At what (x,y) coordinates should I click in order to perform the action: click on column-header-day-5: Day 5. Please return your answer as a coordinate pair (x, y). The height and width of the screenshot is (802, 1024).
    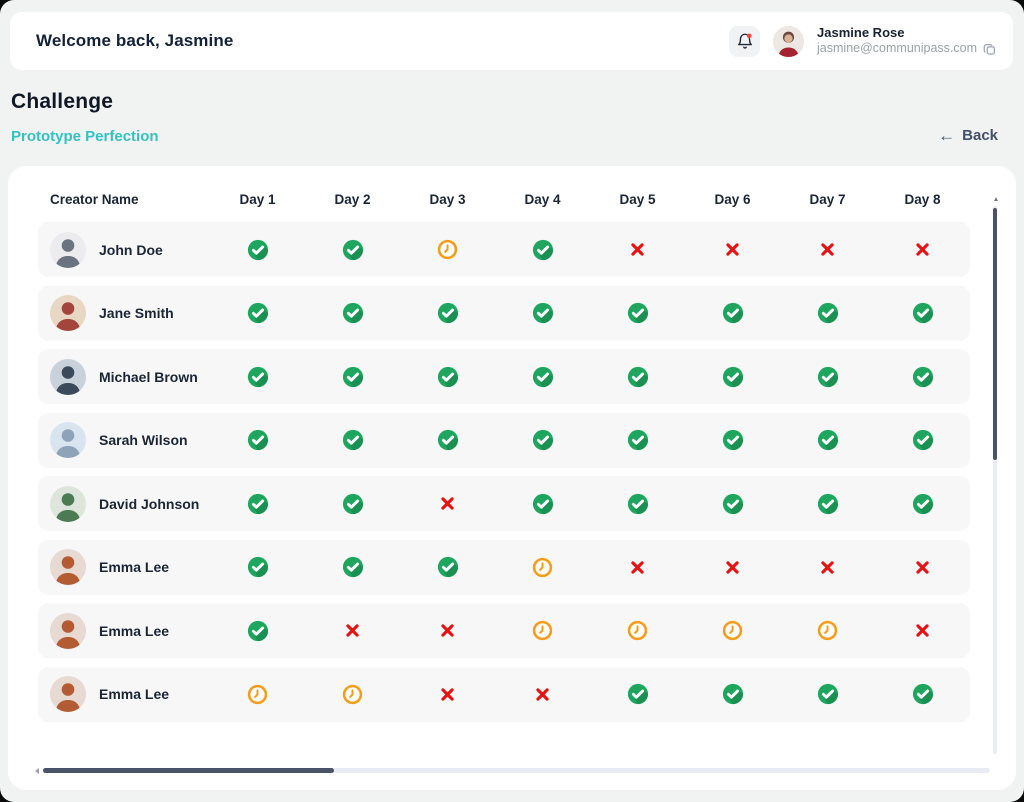
    Looking at the image, I should click on (637, 199).